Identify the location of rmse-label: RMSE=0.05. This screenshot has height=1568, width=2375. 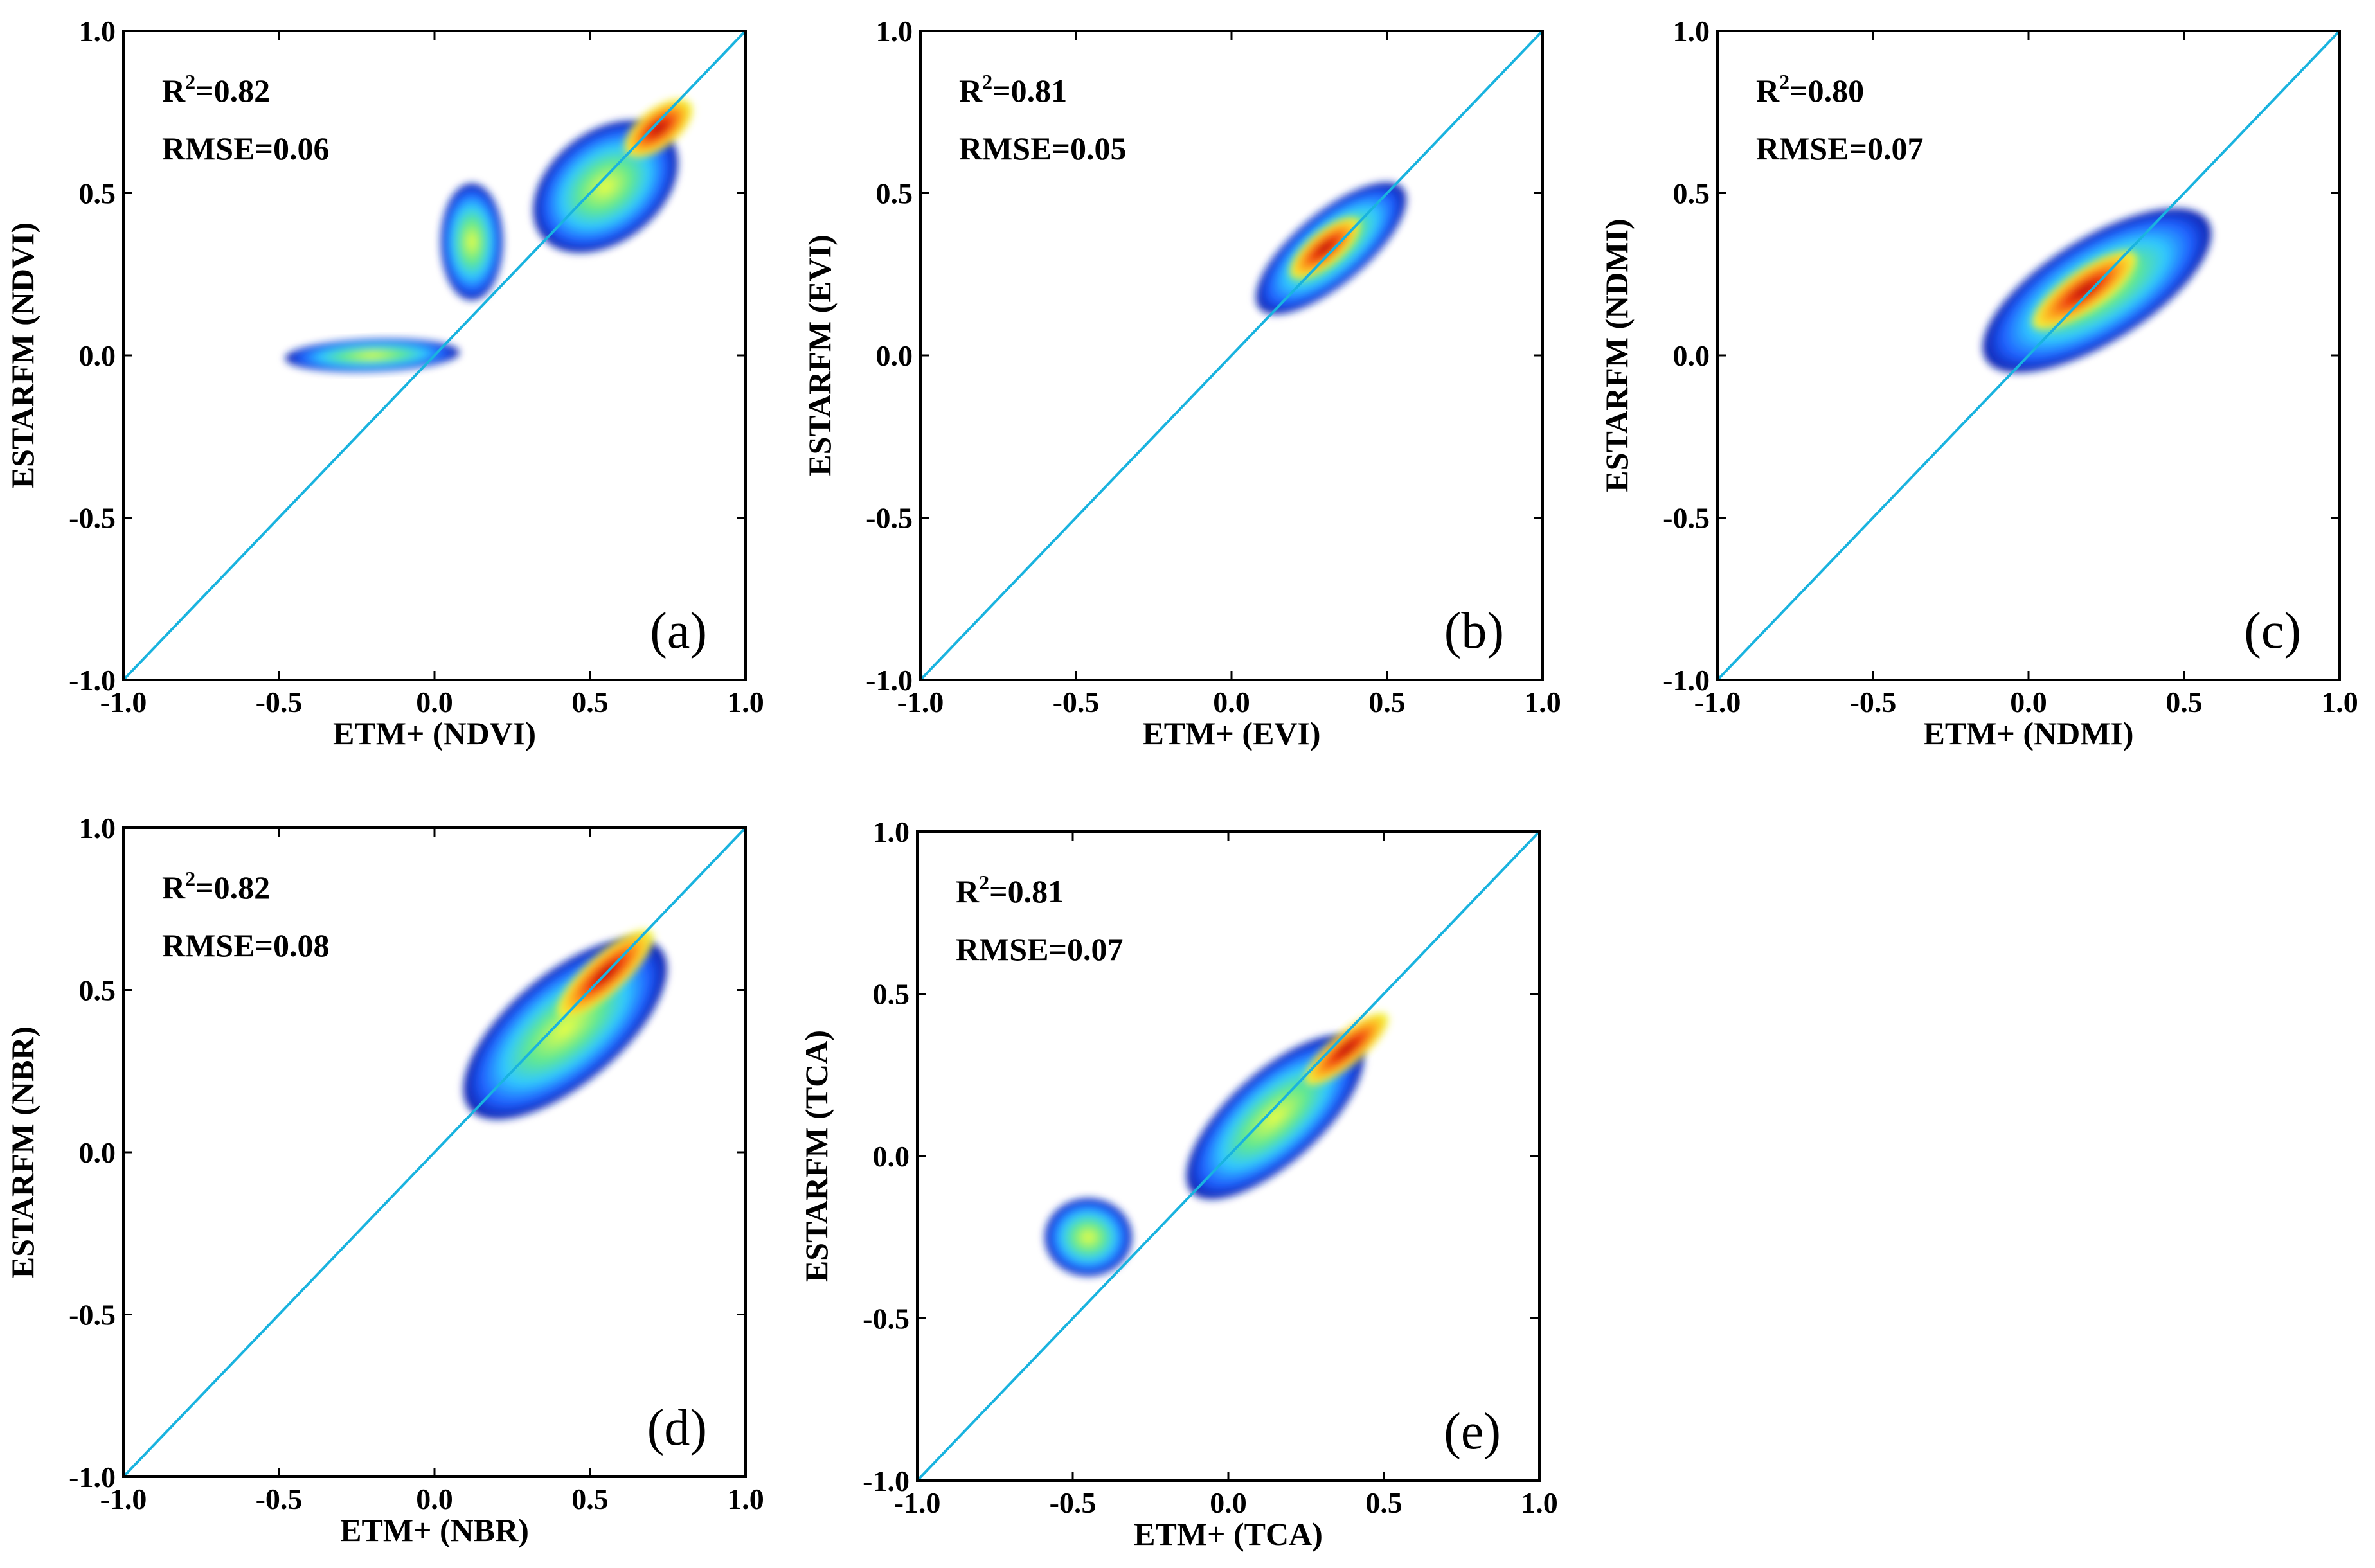
(1043, 148).